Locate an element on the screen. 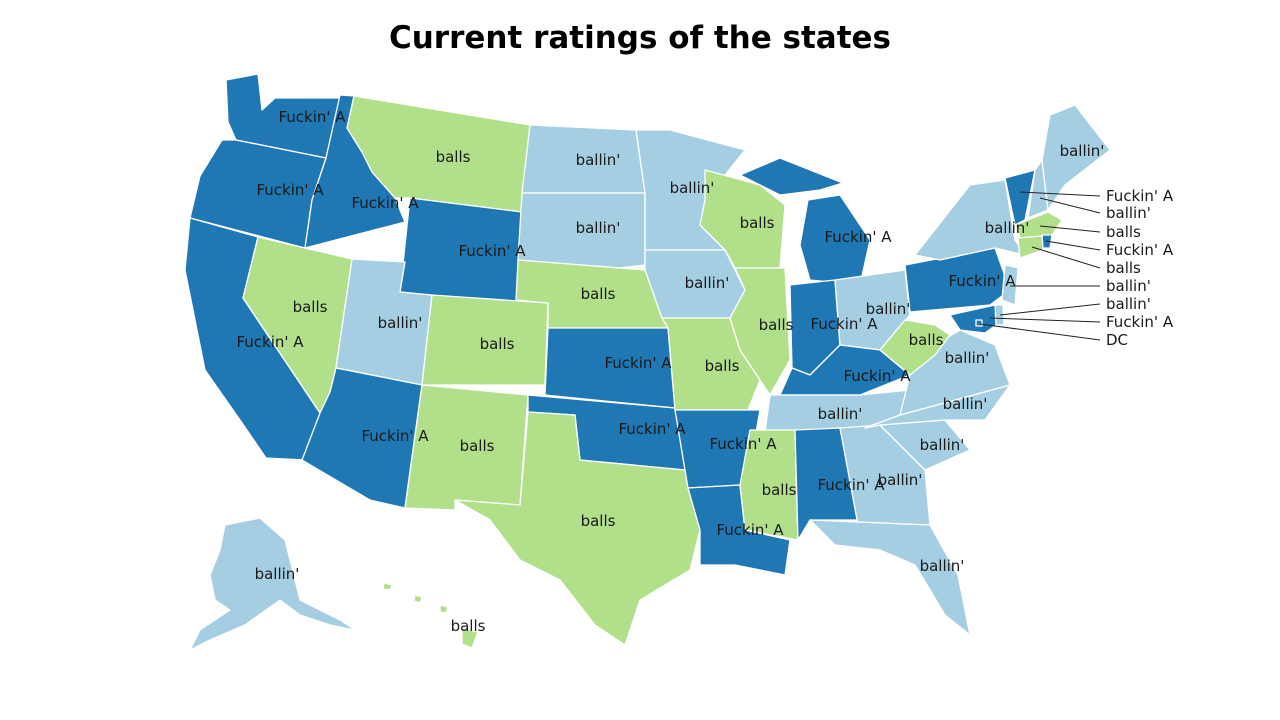 The image size is (1280, 720). state-wv is located at coordinates (915, 347).